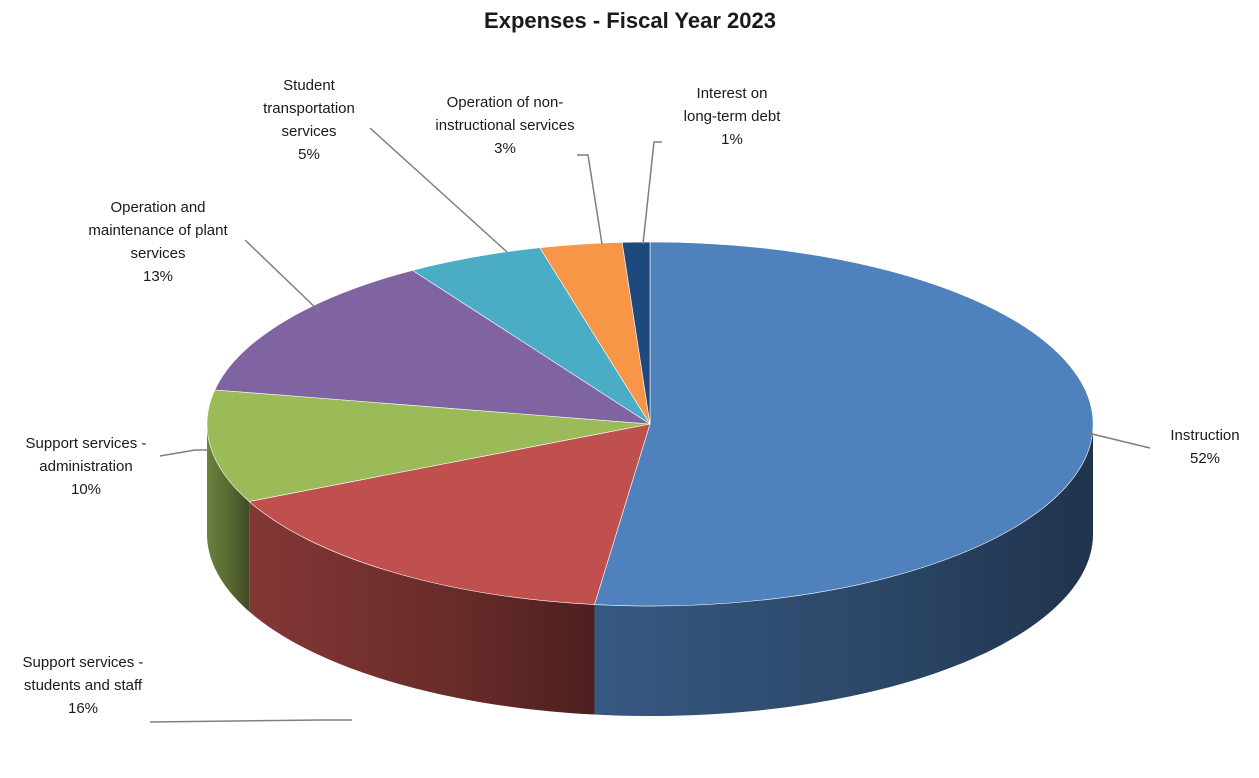 Image resolution: width=1259 pixels, height=778 pixels. Describe the element at coordinates (630, 20) in the screenshot. I see `chart-title: Expenses - Fiscal Year 2023` at that location.